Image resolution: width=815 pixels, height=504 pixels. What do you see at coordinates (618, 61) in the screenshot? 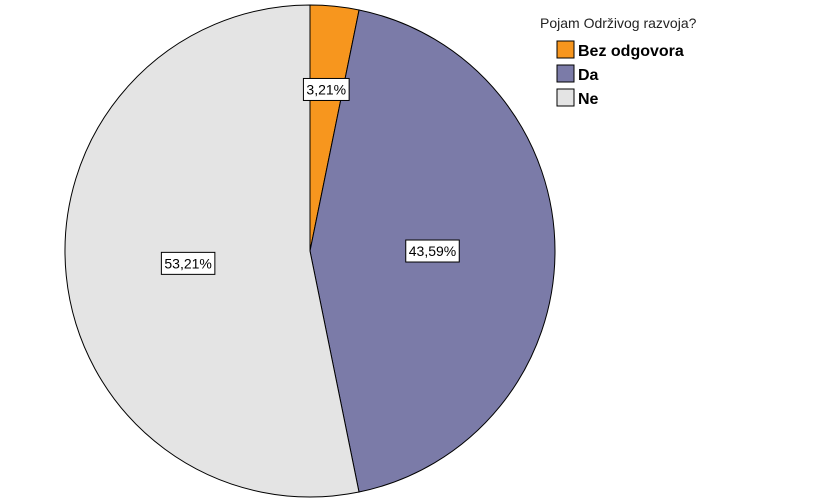
I see `legend: Pojam Održivog razvoja? Bez odgovora Da Ne` at bounding box center [618, 61].